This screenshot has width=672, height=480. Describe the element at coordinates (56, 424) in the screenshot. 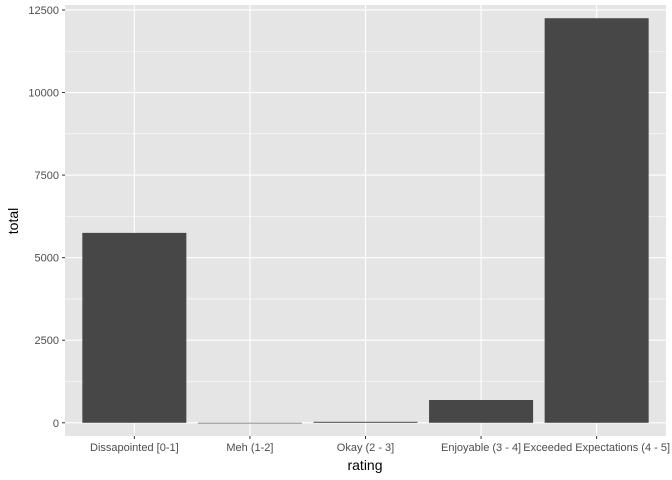

I see `y-tick-label: 0` at that location.